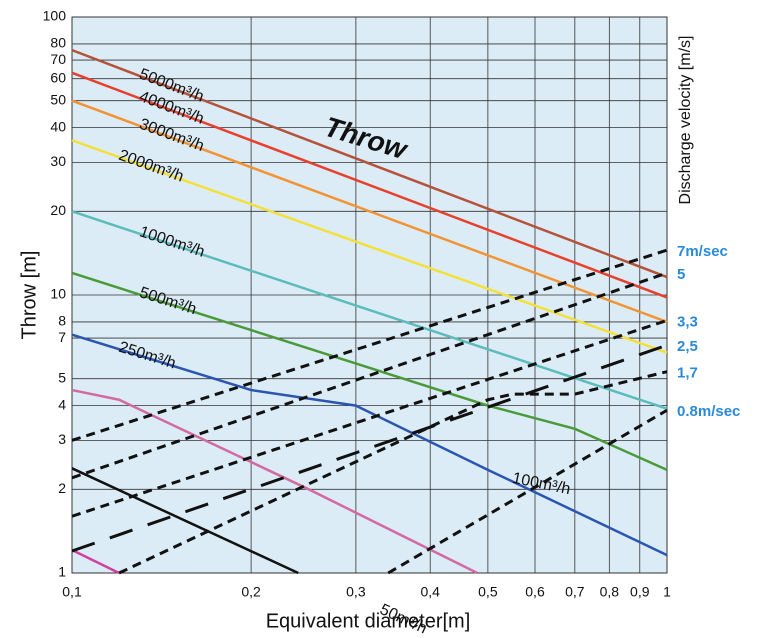 This screenshot has height=638, width=767. What do you see at coordinates (62, 404) in the screenshot?
I see `y-tick-label: 4` at bounding box center [62, 404].